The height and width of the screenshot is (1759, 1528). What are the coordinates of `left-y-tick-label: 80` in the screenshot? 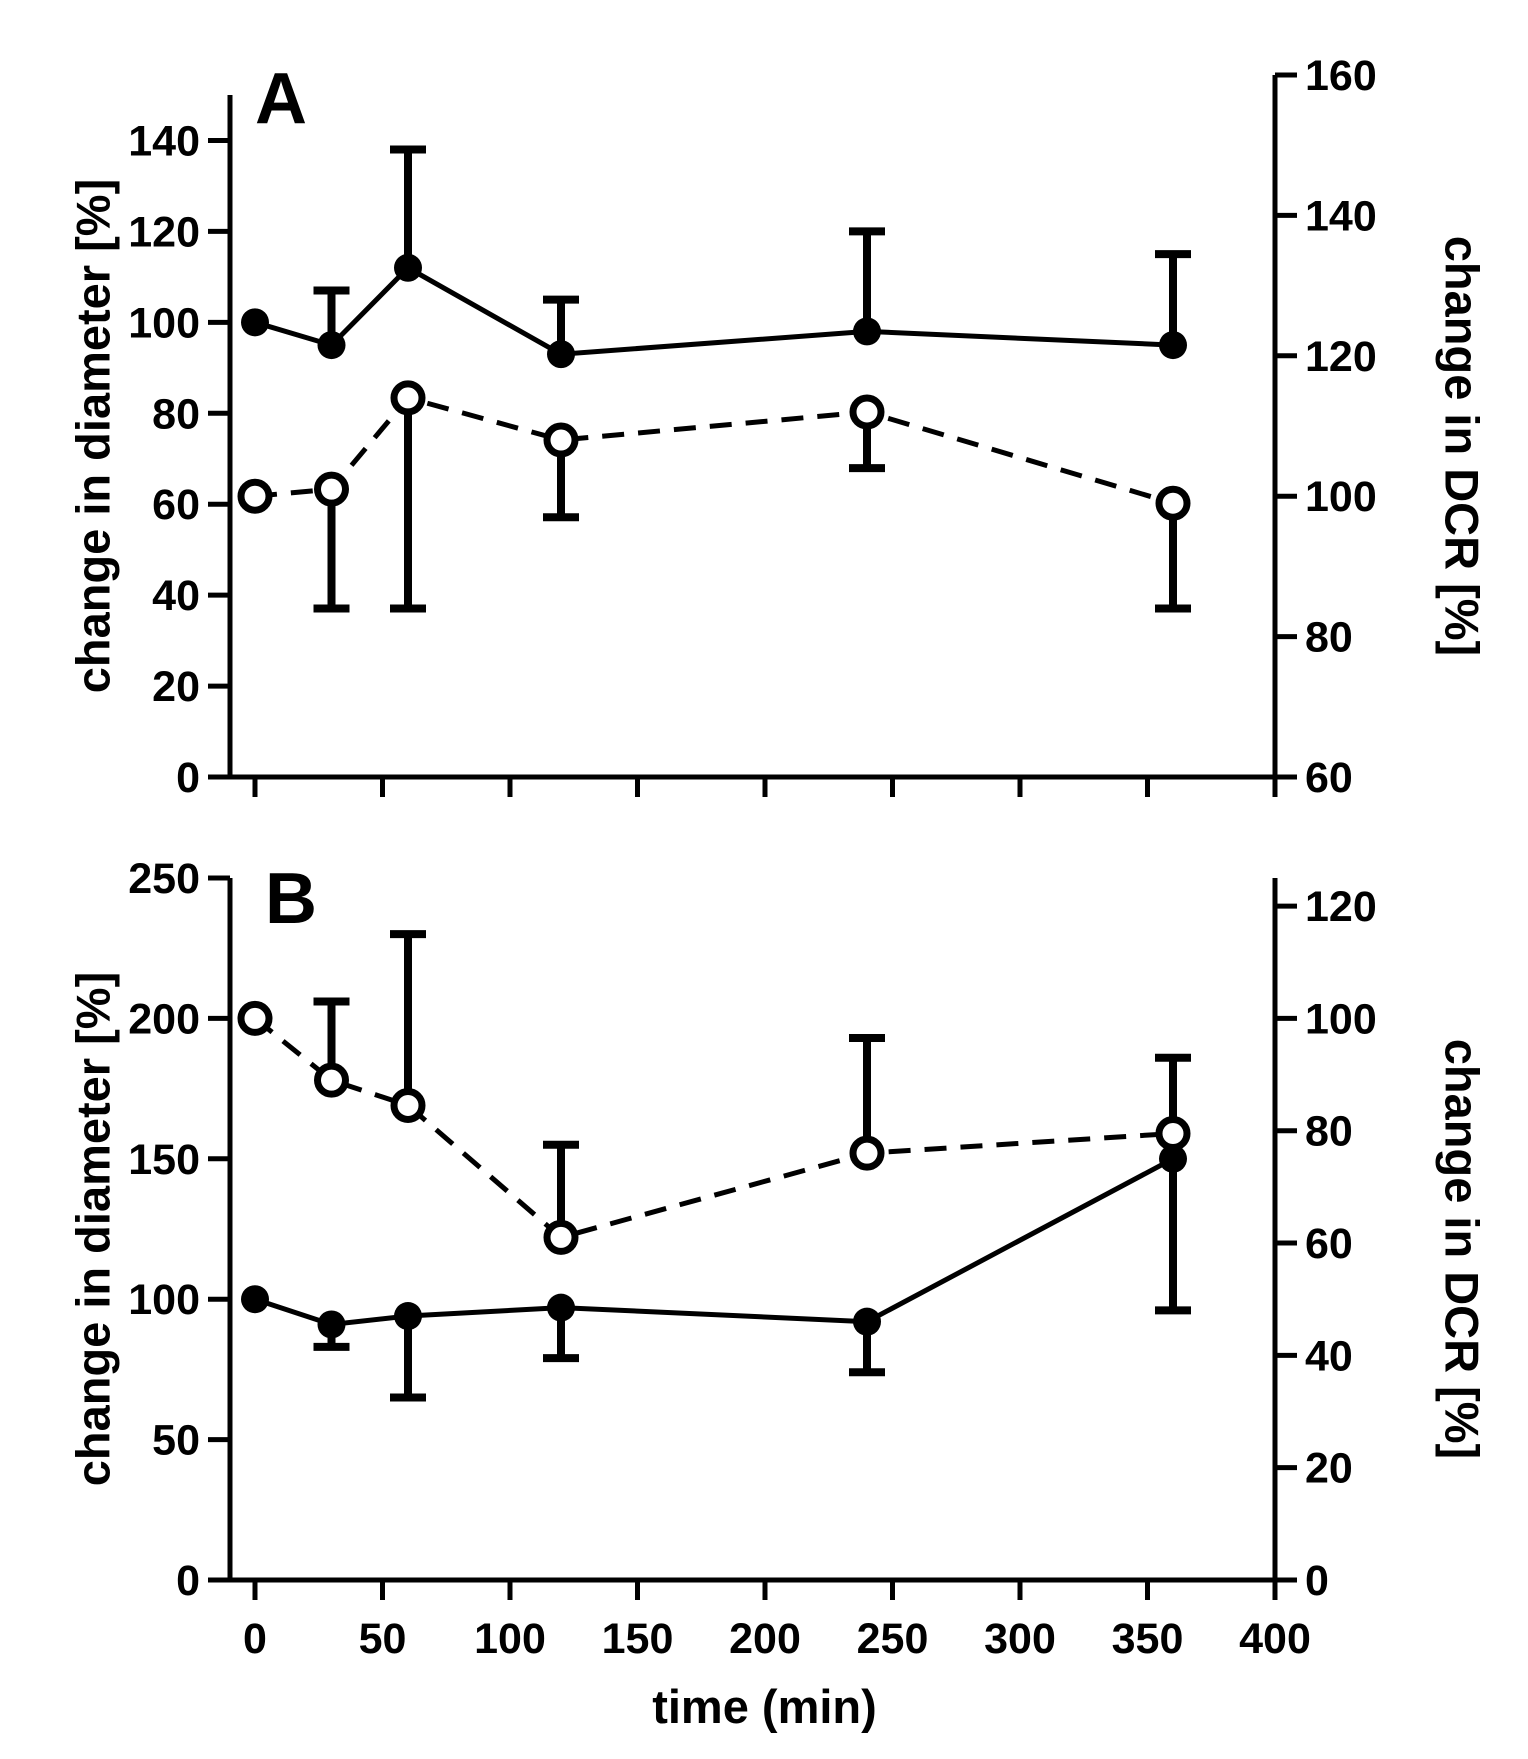 It's located at (176, 414).